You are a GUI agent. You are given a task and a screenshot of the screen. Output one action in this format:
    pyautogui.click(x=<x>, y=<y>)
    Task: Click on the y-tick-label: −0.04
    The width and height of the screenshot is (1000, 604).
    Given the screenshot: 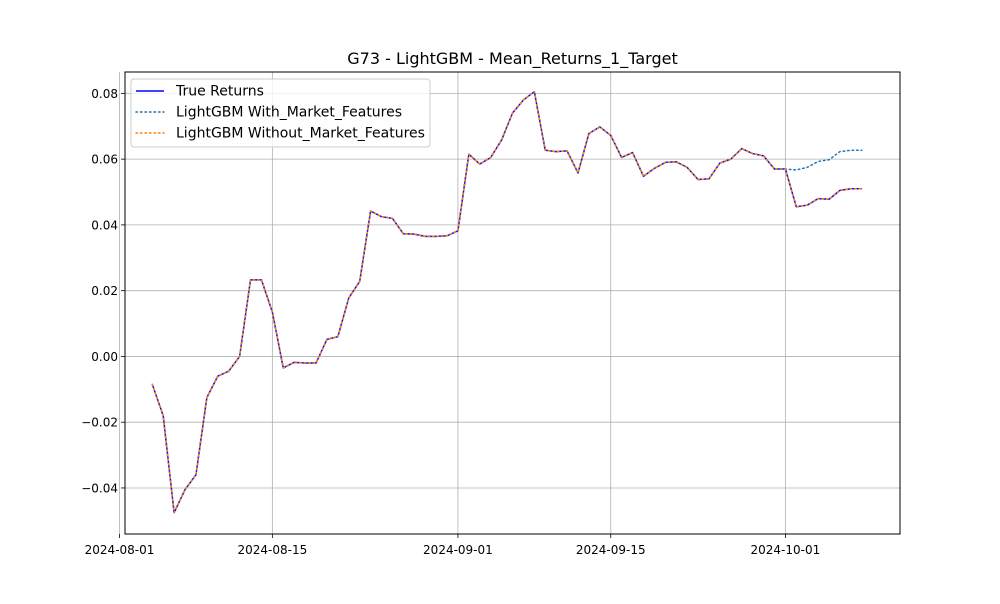 What is the action you would take?
    pyautogui.click(x=99, y=488)
    